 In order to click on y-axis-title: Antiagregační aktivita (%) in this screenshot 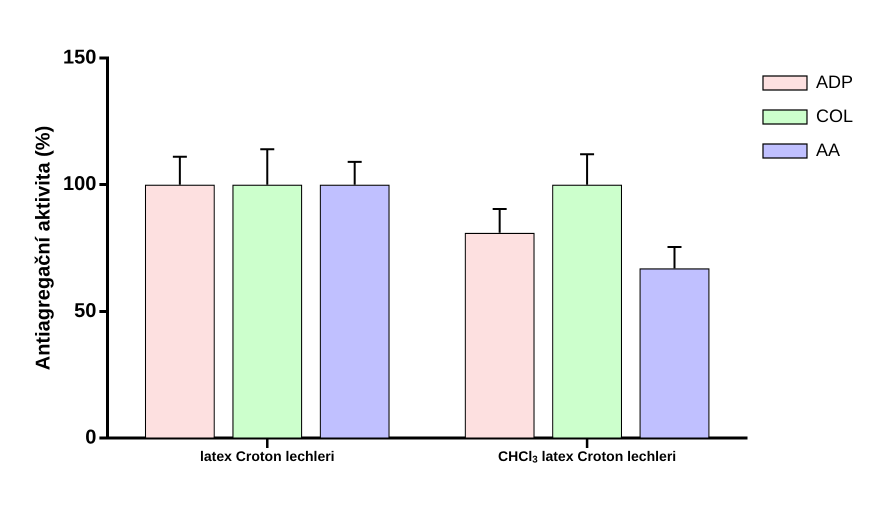, I will do `click(43, 248)`.